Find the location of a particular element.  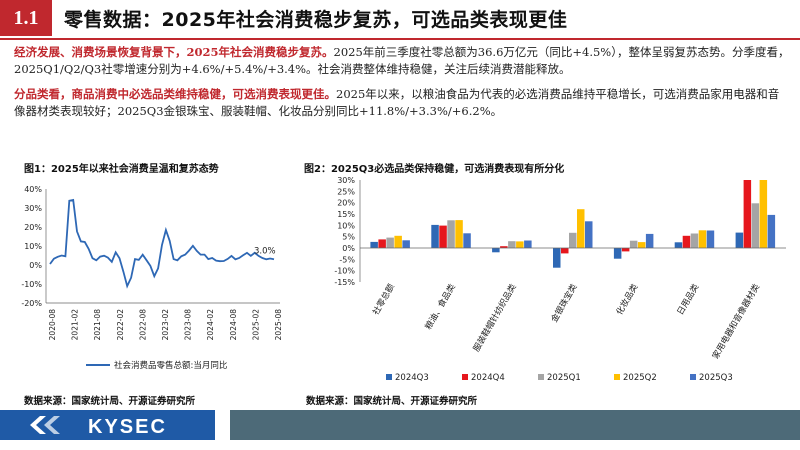

y-tick-label: 15% is located at coordinates (346, 214).